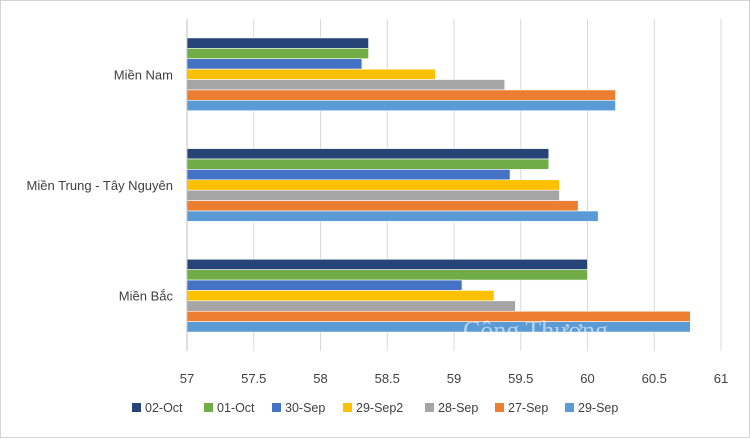 The image size is (750, 439). Describe the element at coordinates (305, 408) in the screenshot. I see `legend-label: 30-Sep` at that location.